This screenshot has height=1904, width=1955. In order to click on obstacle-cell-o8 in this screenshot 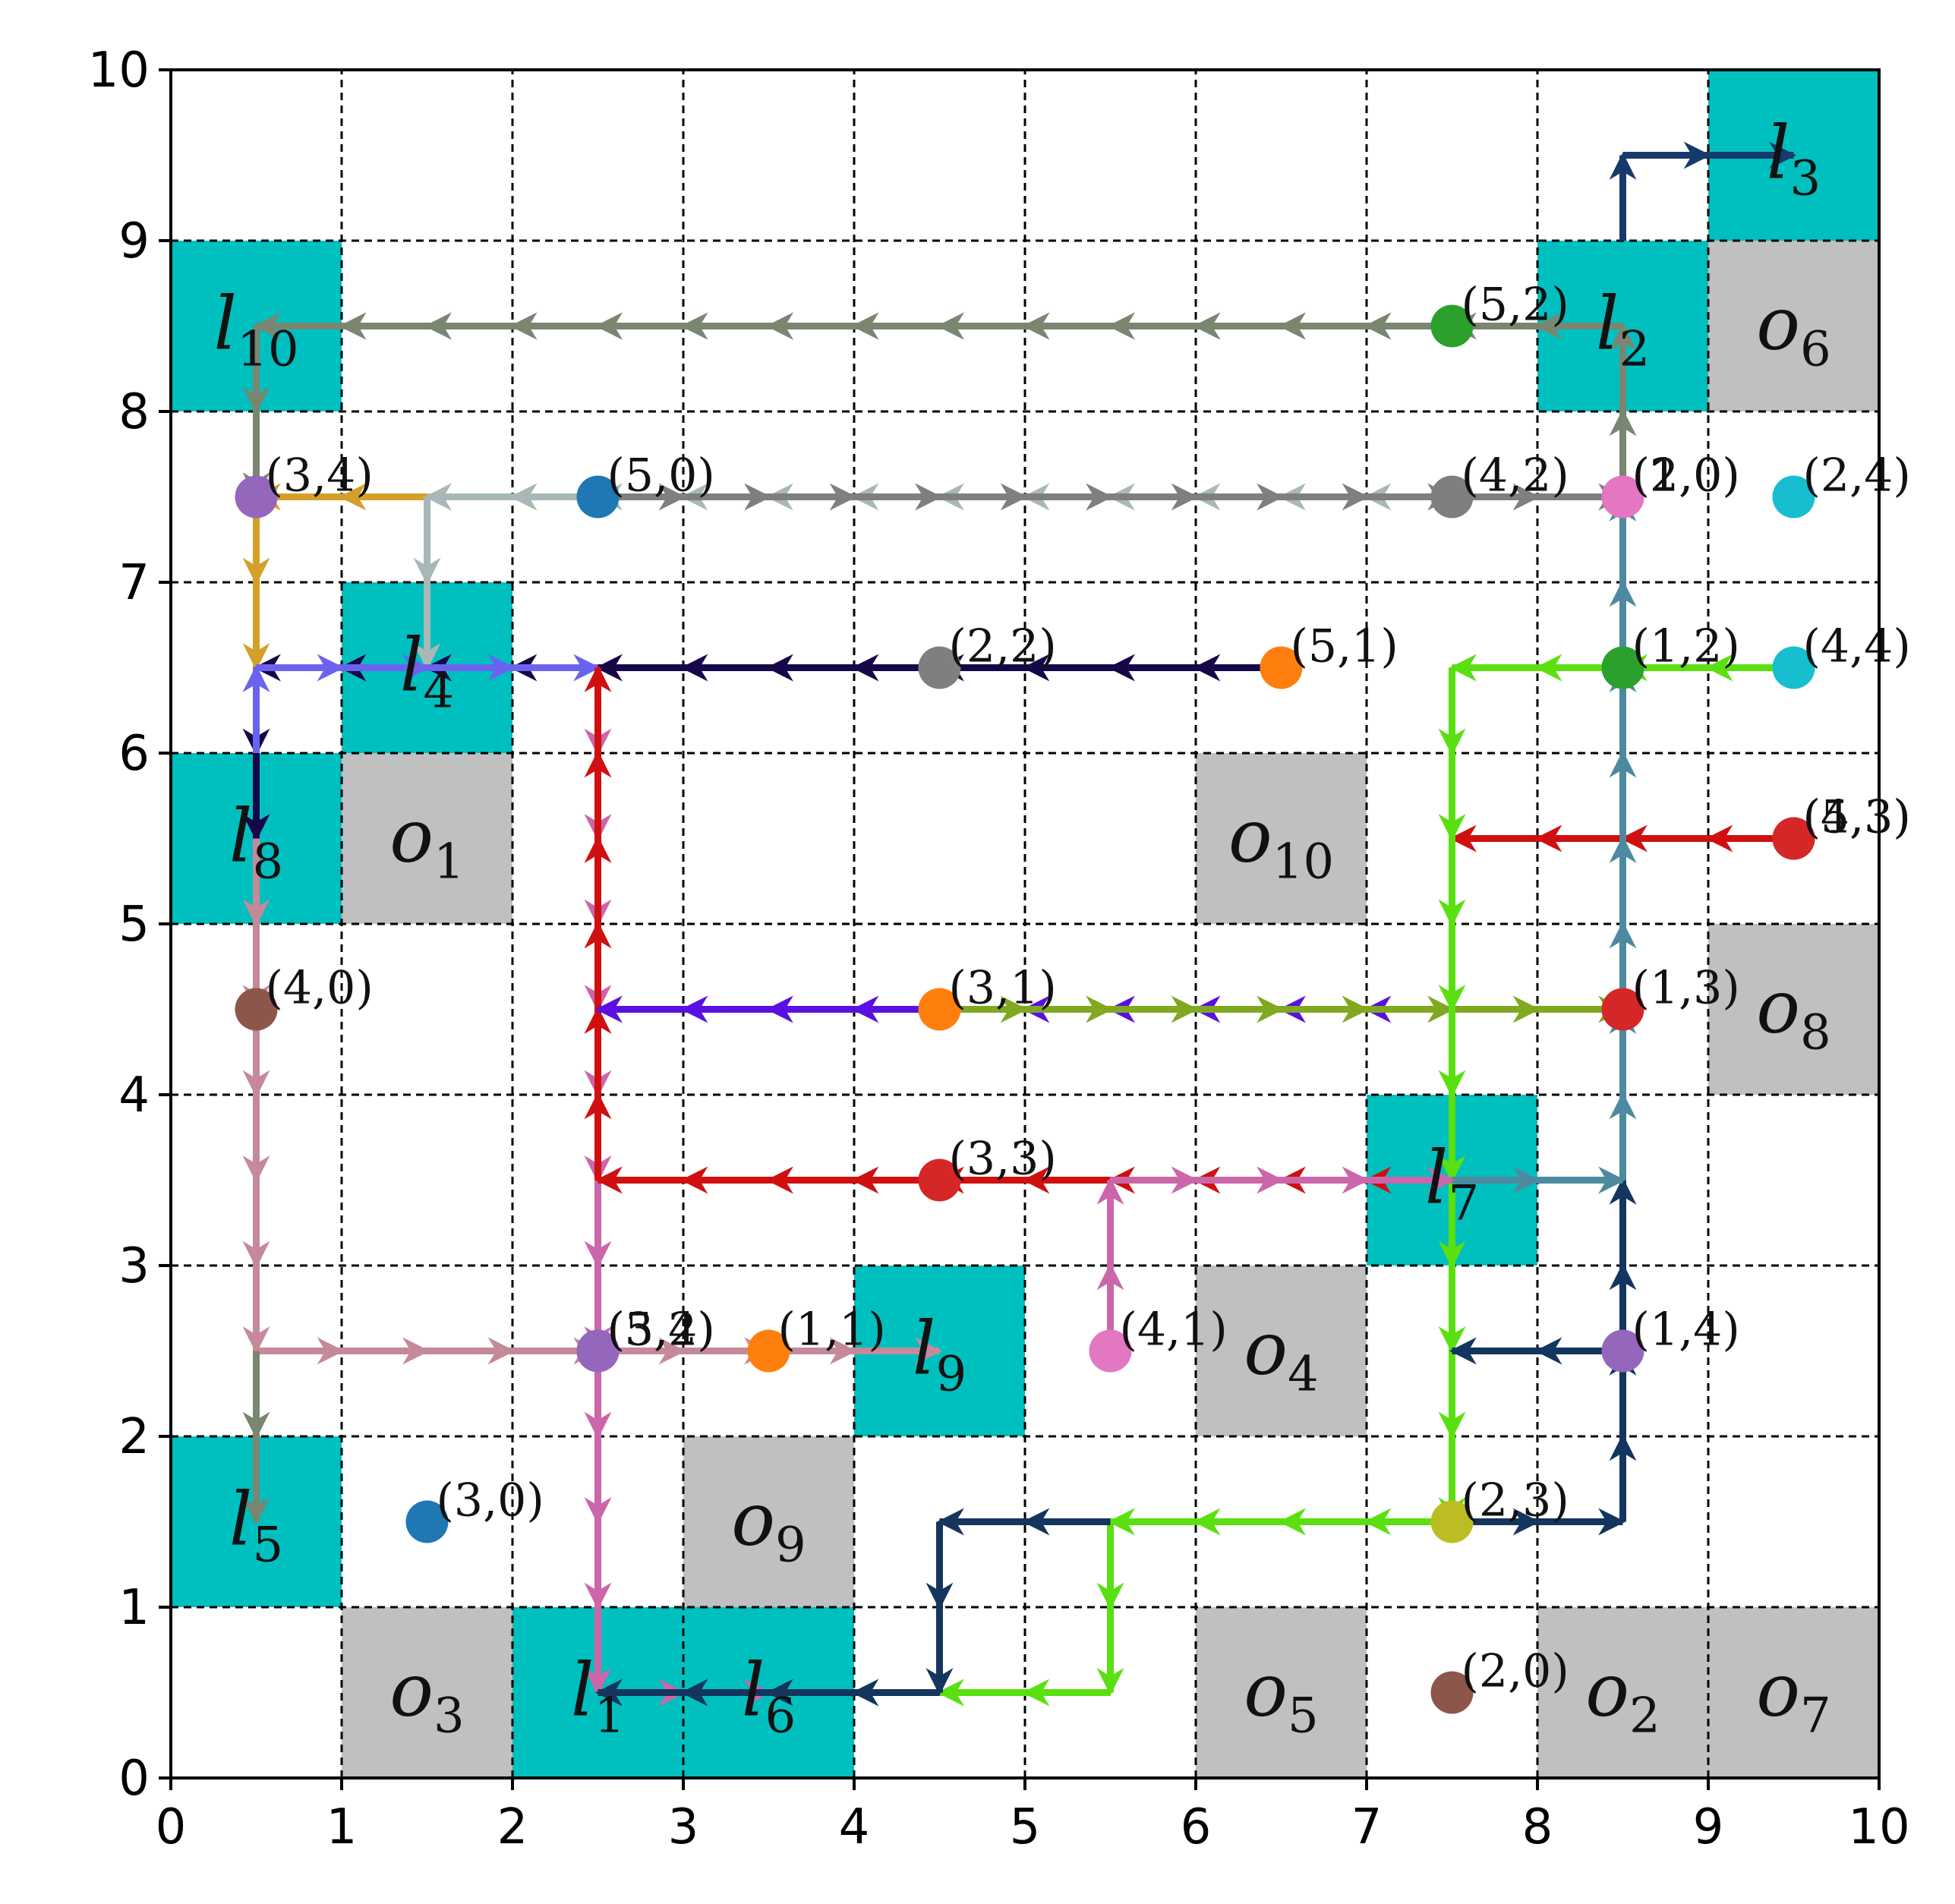, I will do `click(1793, 1010)`.